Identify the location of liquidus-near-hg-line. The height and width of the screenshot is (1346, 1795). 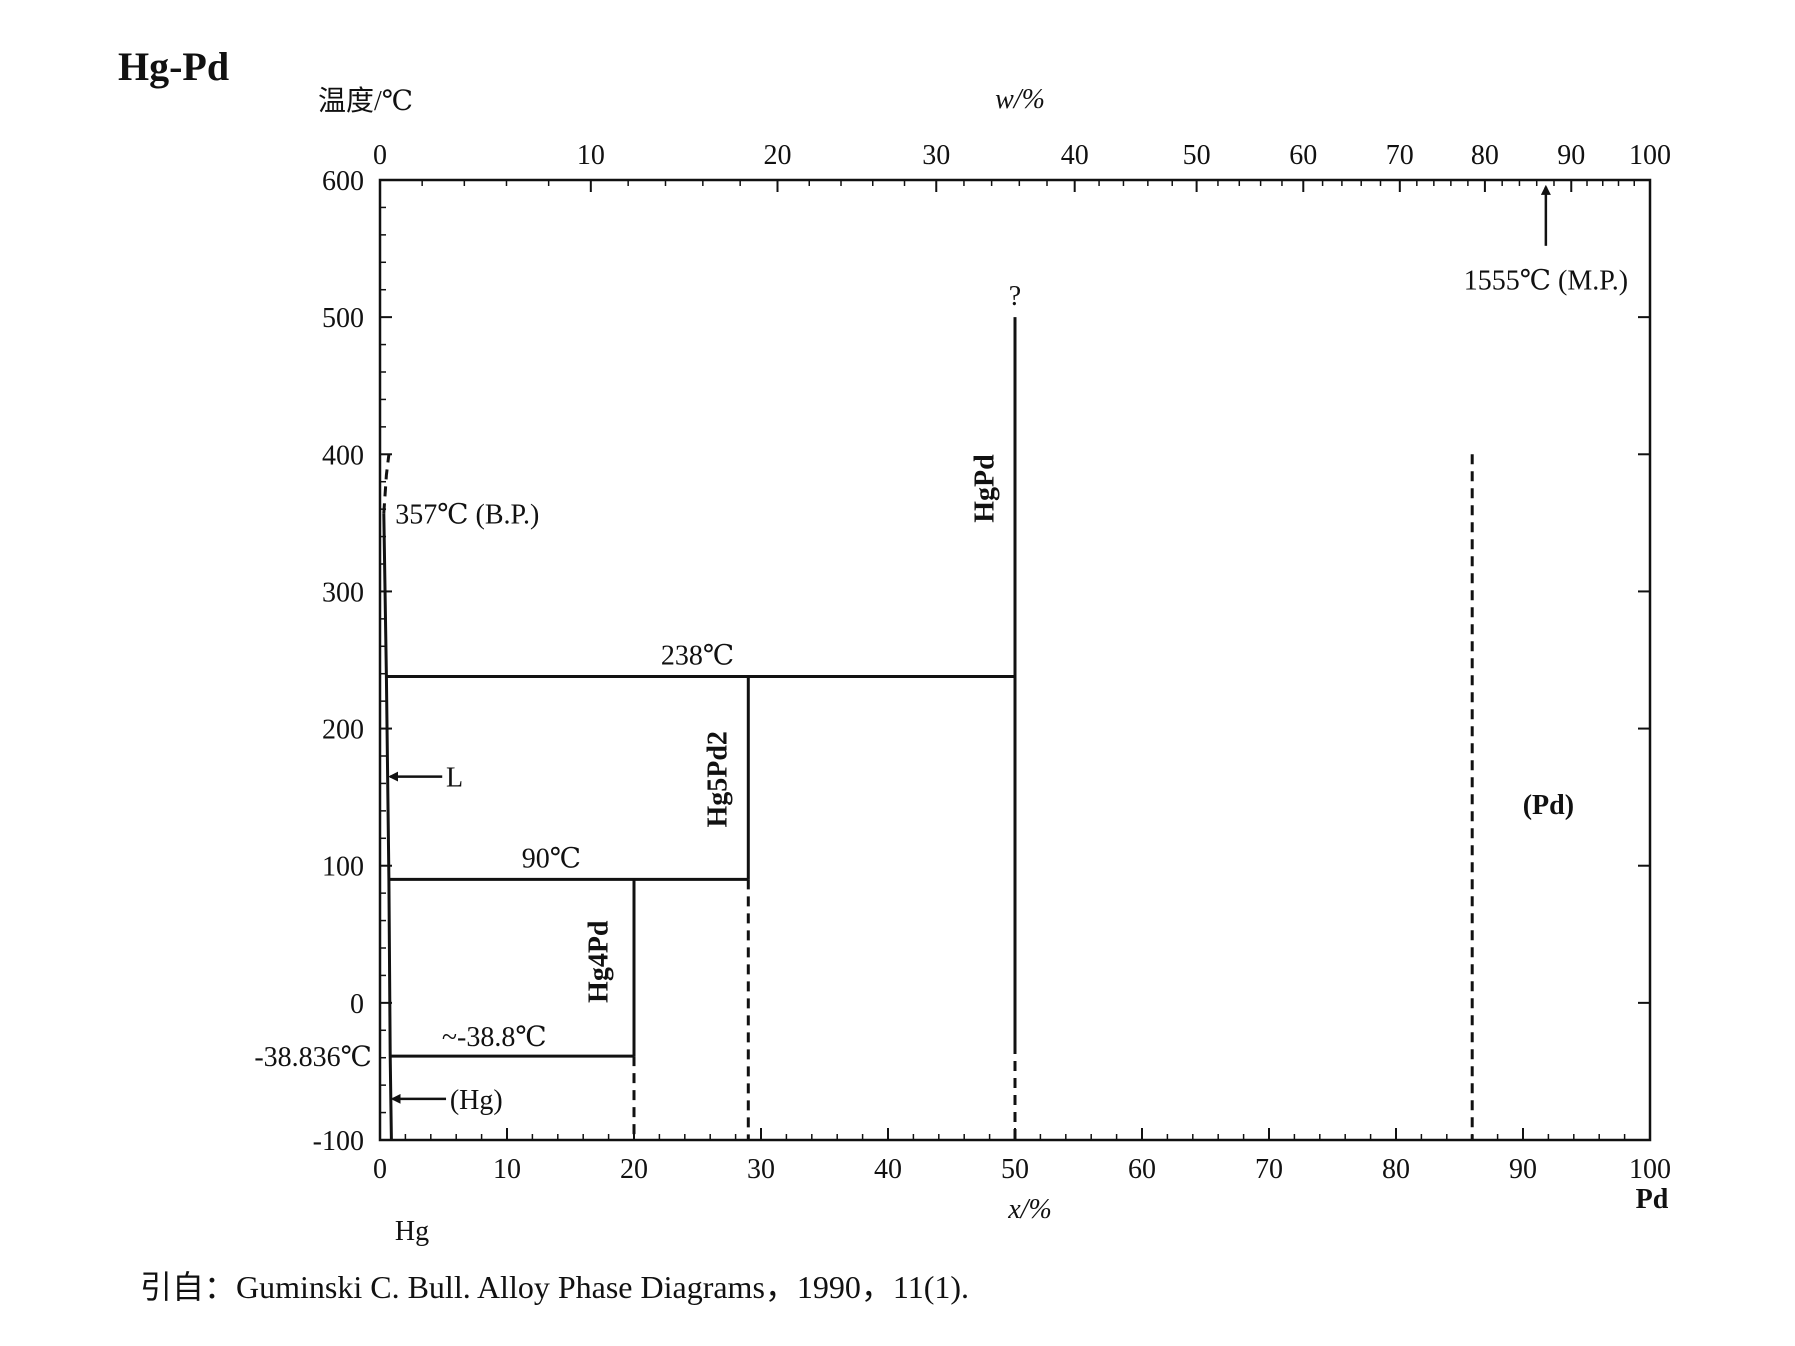
(387, 827).